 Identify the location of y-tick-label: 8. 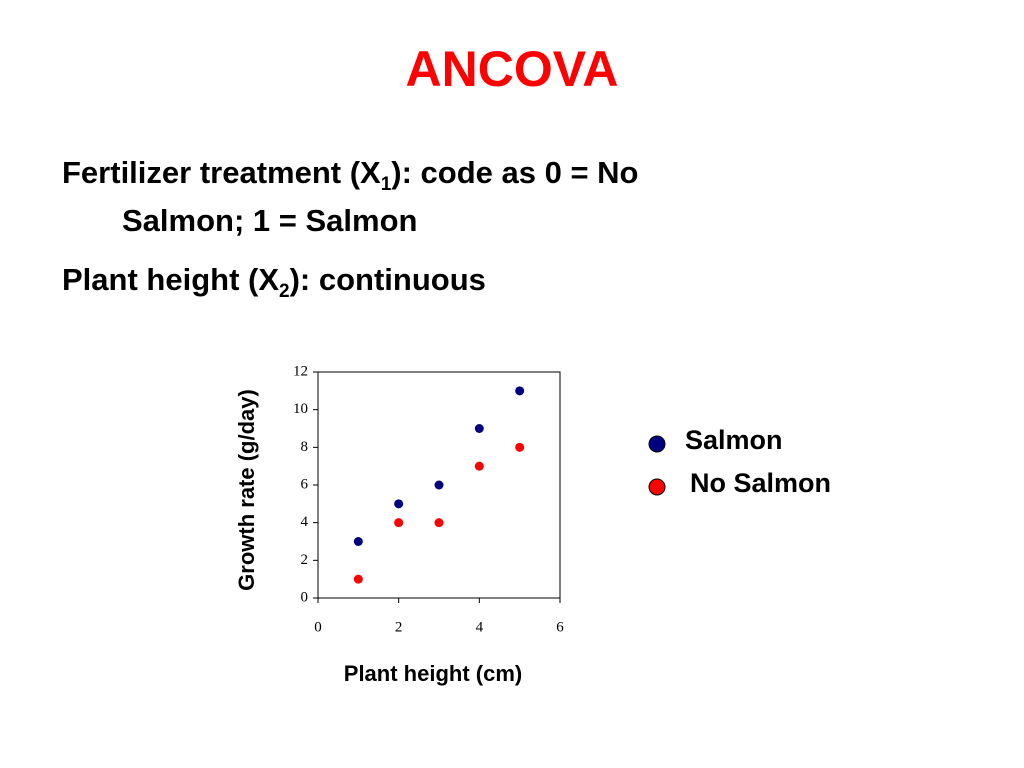
(305, 447).